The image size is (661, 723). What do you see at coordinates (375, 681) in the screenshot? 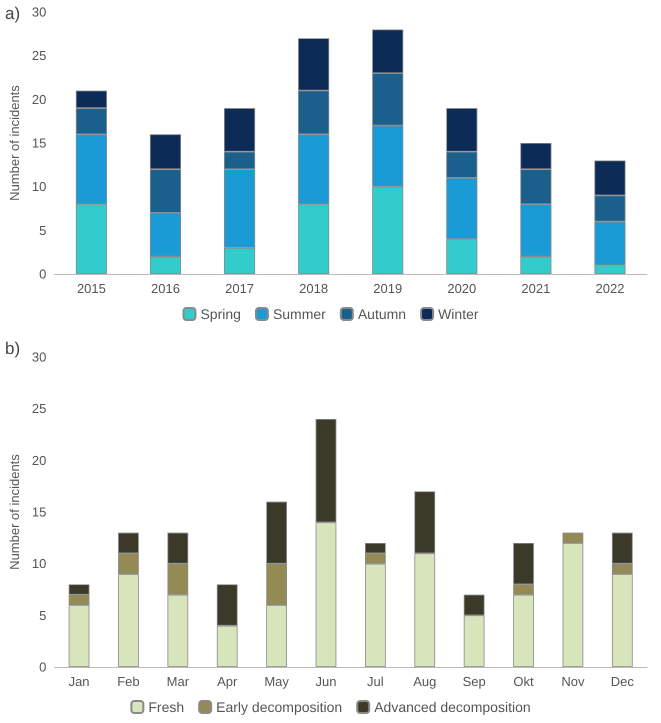
I see `x-tick-label: Jul` at bounding box center [375, 681].